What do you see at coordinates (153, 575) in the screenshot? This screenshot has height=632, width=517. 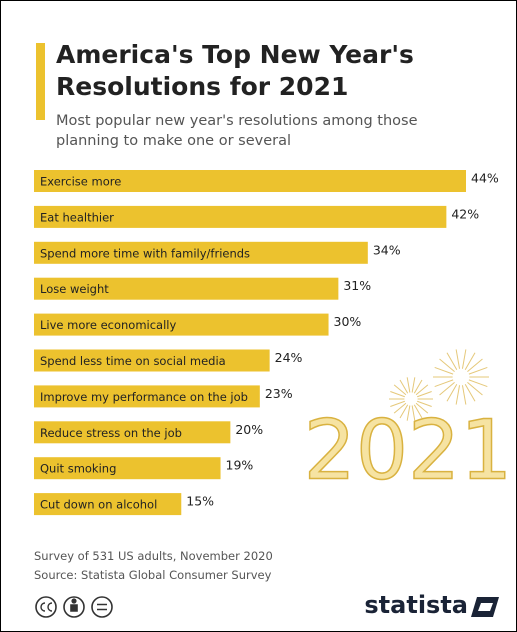 I see `note: Source: Statista Global Consumer Survey` at bounding box center [153, 575].